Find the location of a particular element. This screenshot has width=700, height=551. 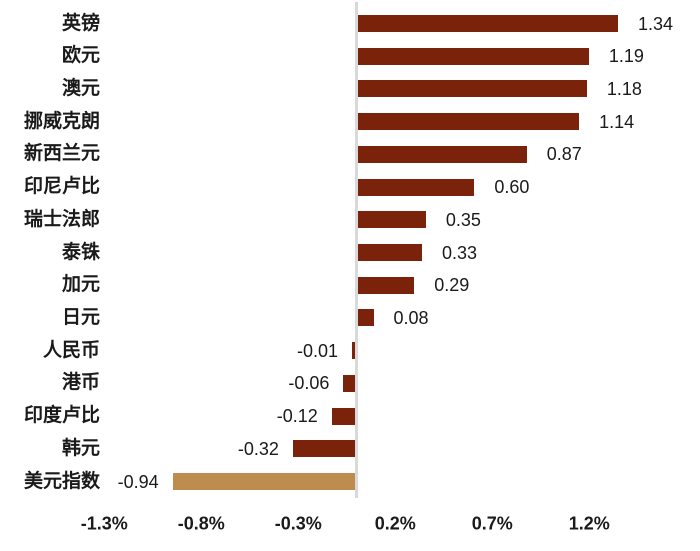

value-label: 0.35 is located at coordinates (463, 219).